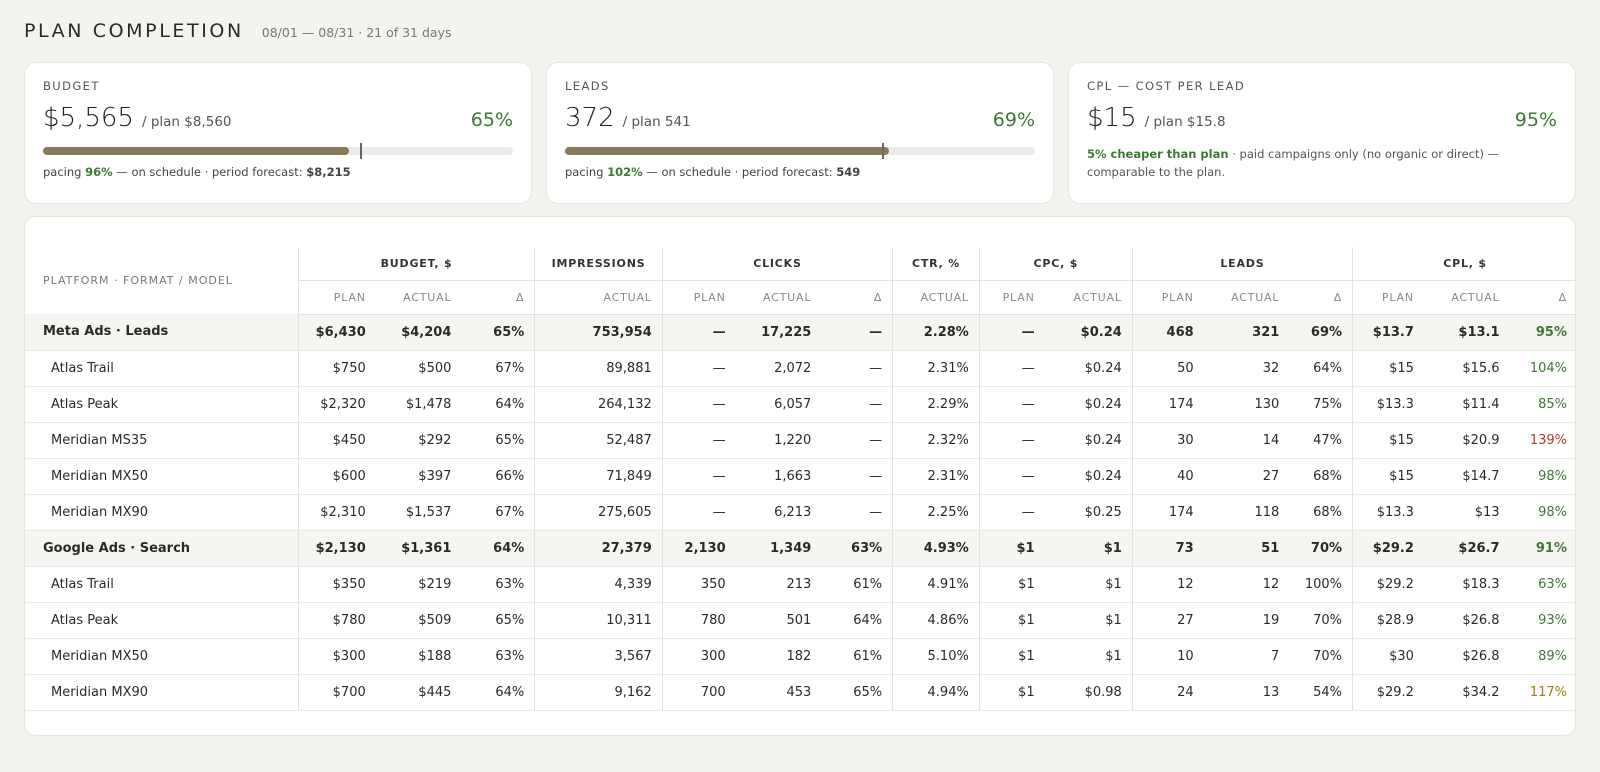  What do you see at coordinates (328, 172) in the screenshot?
I see `forecast-value: $8,215` at bounding box center [328, 172].